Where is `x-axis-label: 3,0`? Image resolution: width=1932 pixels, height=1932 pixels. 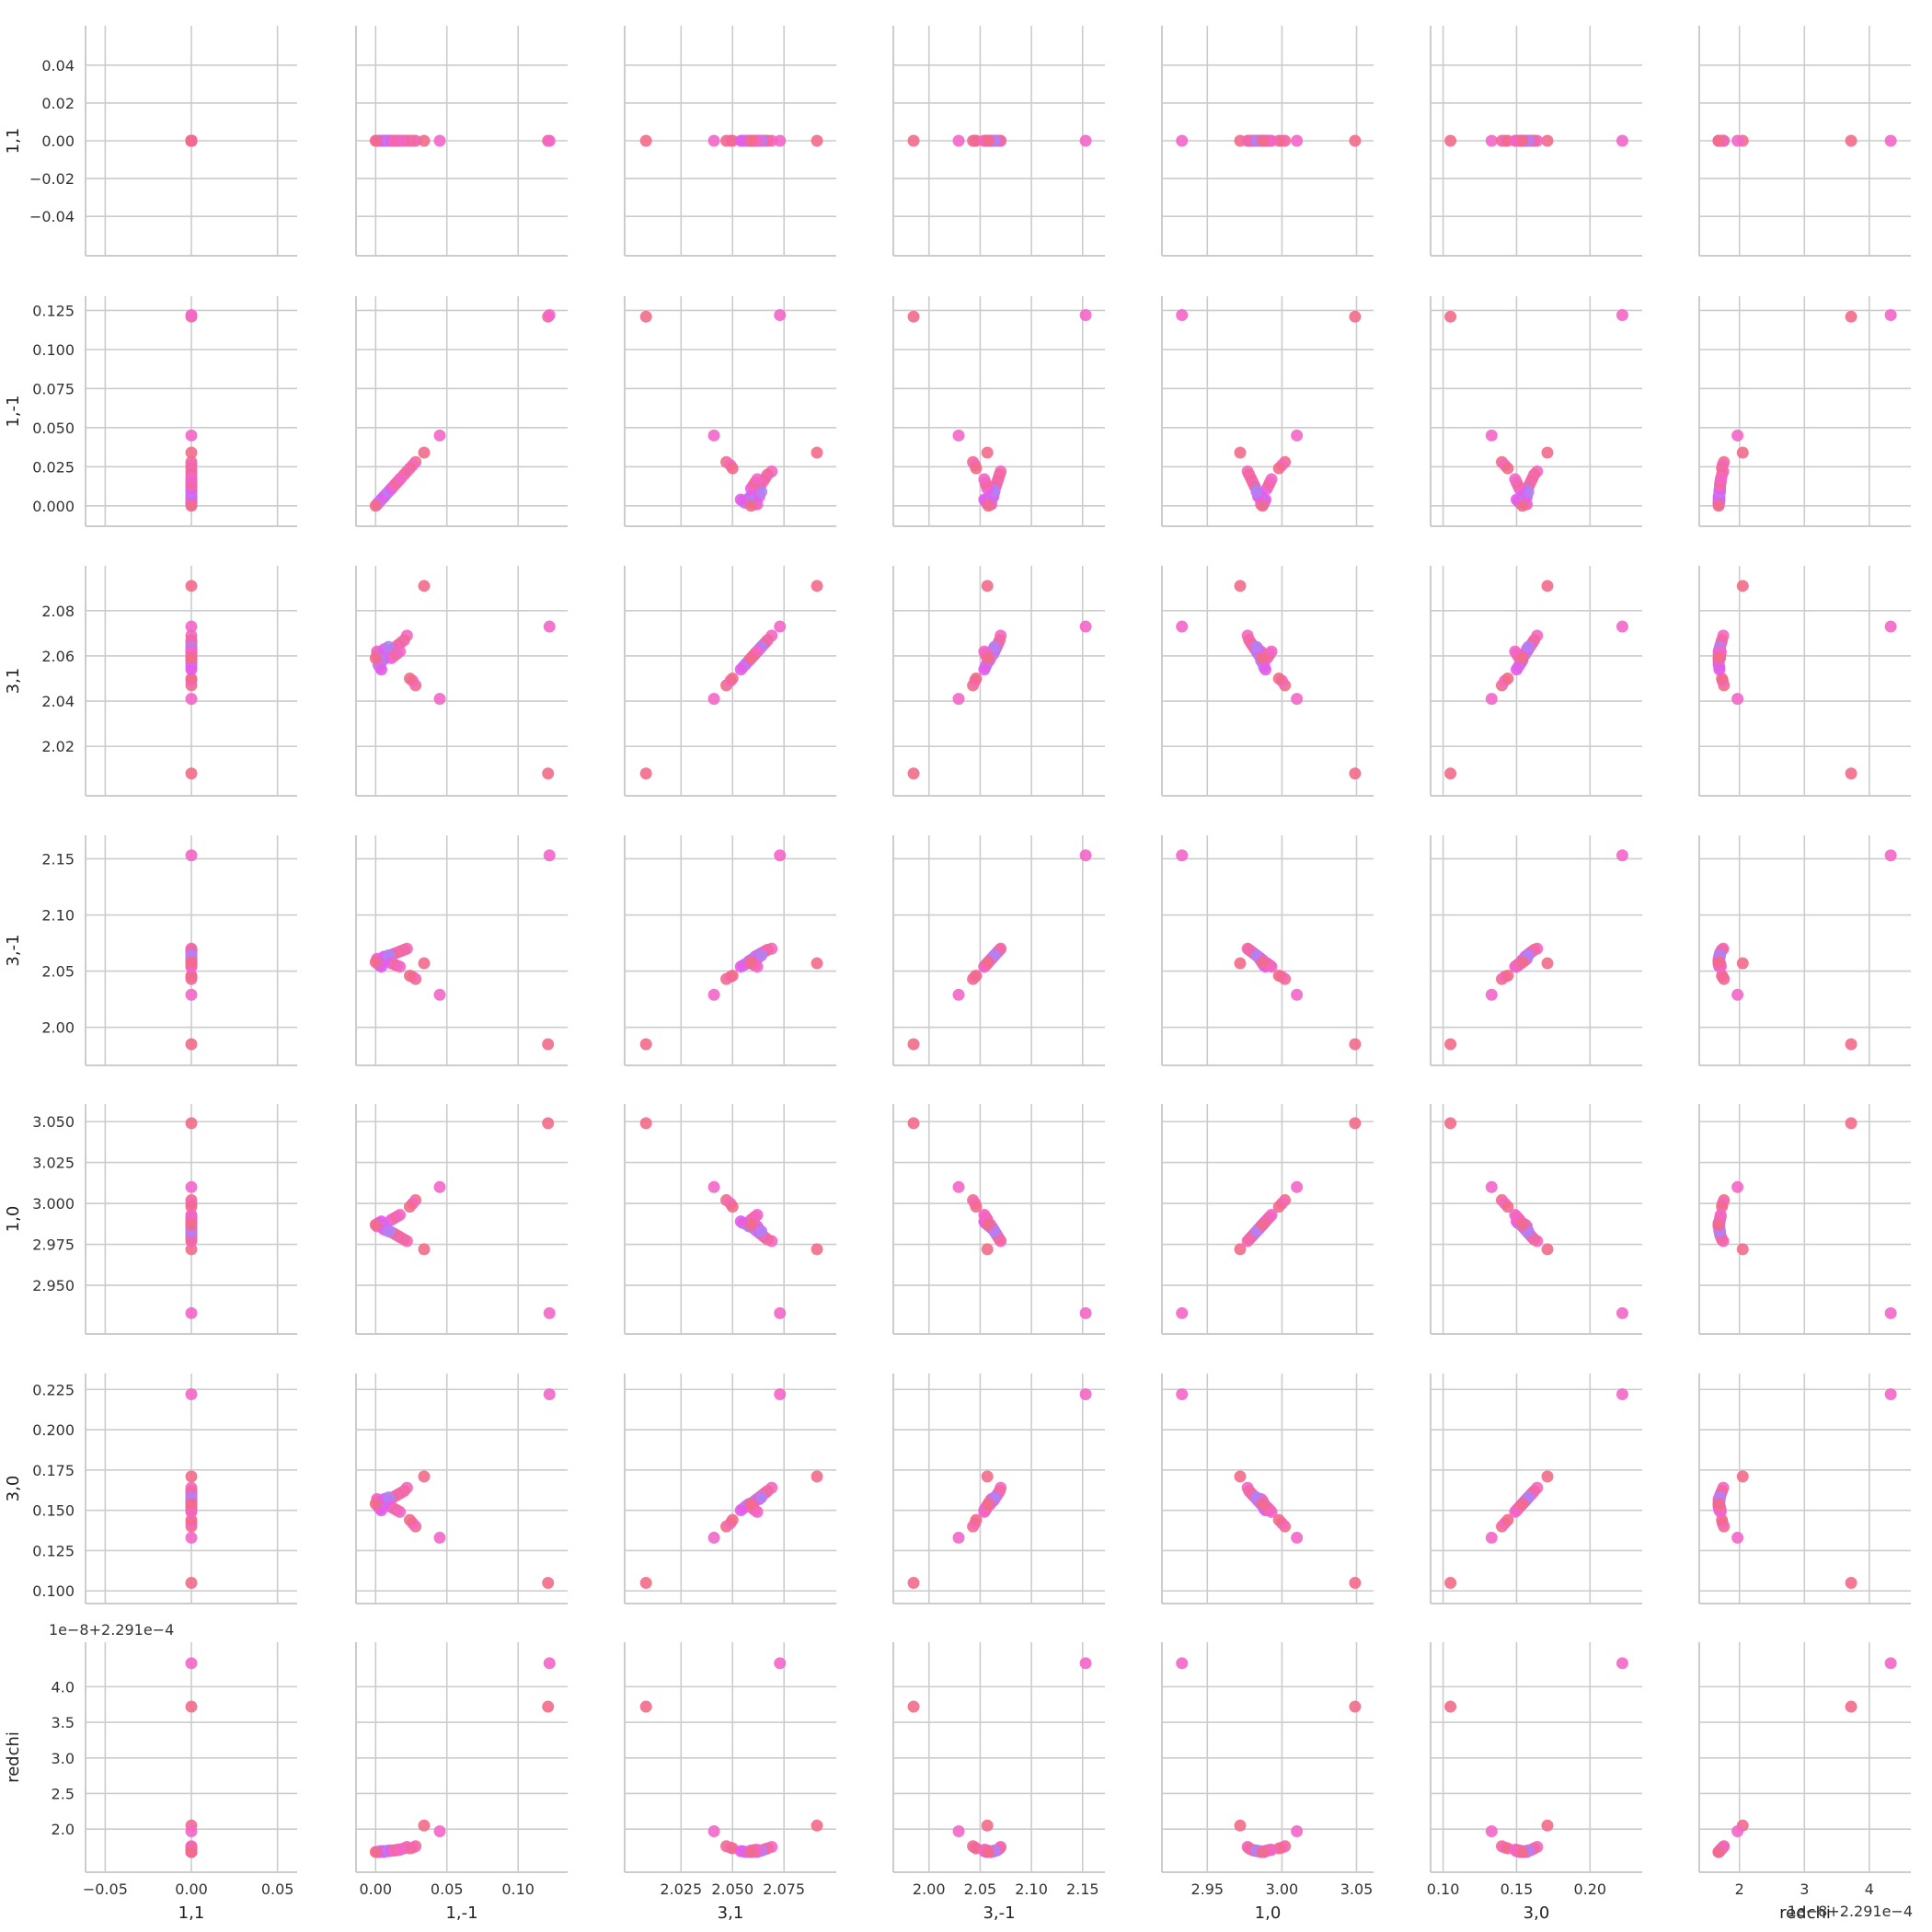 x-axis-label: 3,0 is located at coordinates (1537, 1913).